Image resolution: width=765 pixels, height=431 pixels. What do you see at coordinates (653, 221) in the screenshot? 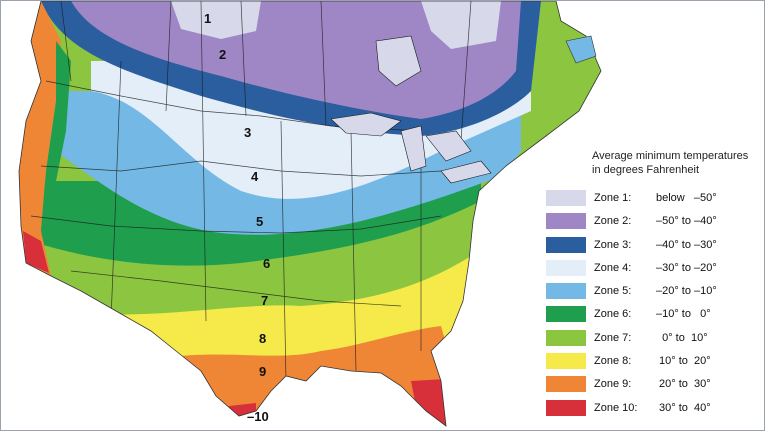
I see `legend-row-zone-2: Zone 2: –50° to –40°` at bounding box center [653, 221].